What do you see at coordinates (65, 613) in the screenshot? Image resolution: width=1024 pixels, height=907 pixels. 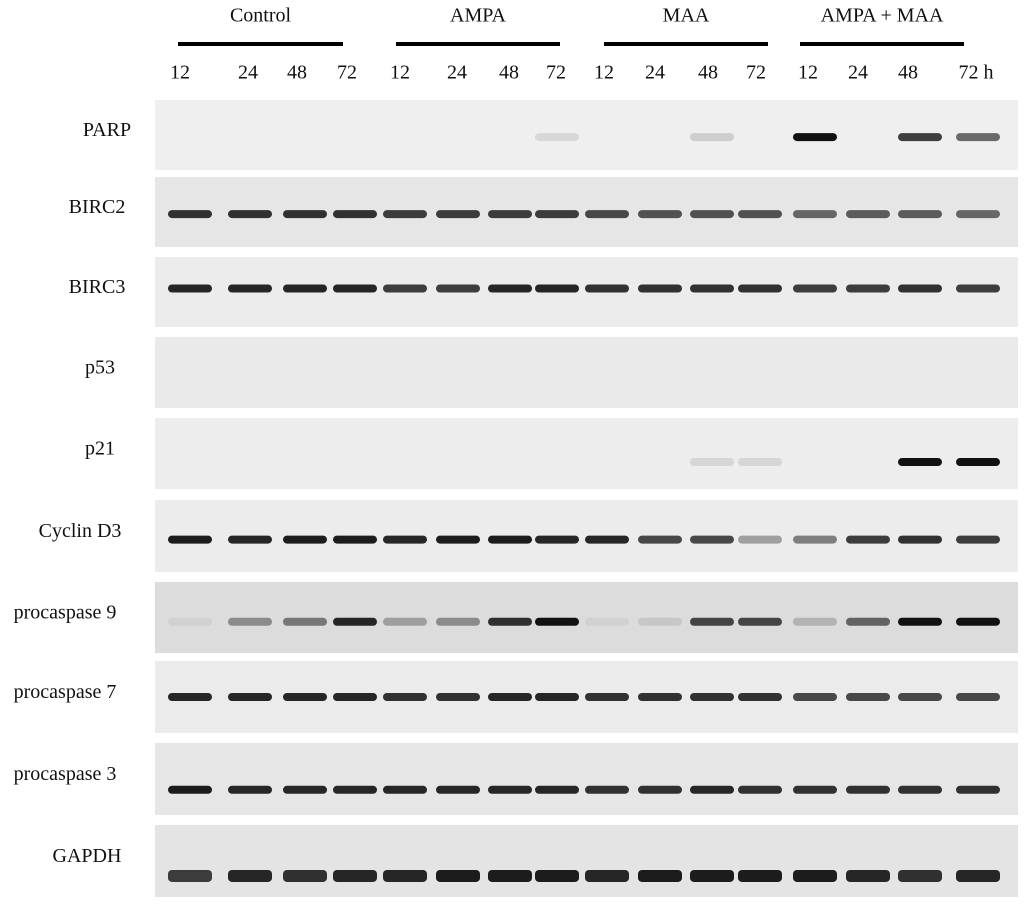 I see `row-label: procaspase 9` at bounding box center [65, 613].